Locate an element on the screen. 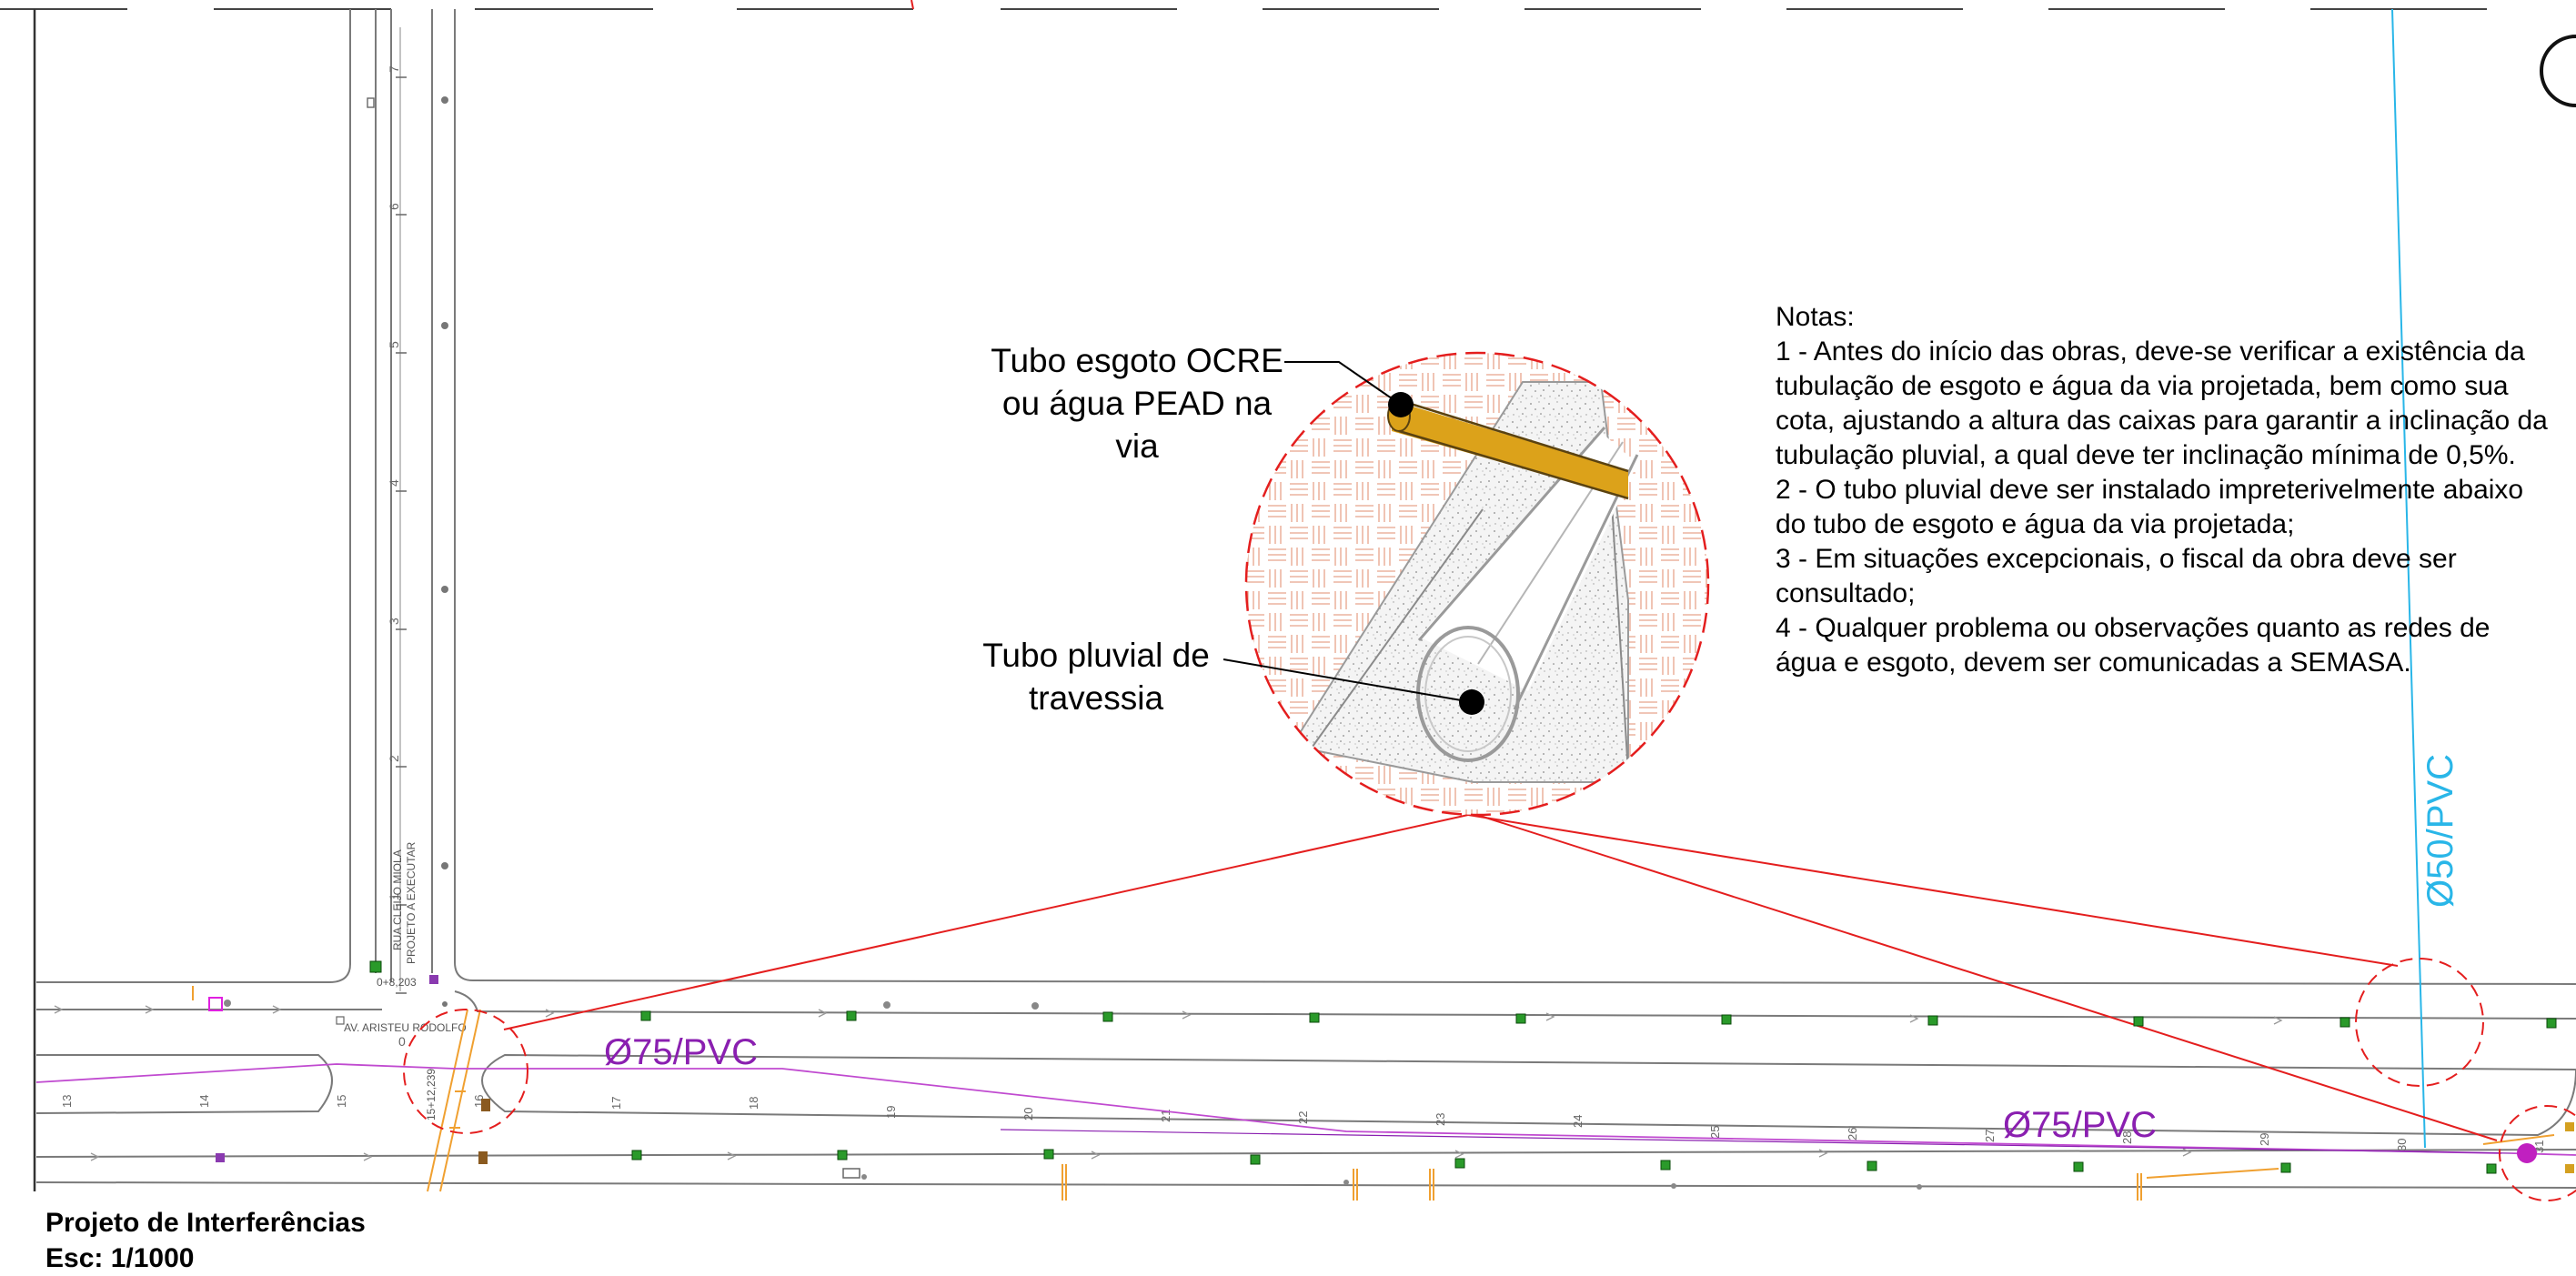  vertical-street-stakes is located at coordinates (401, 535).